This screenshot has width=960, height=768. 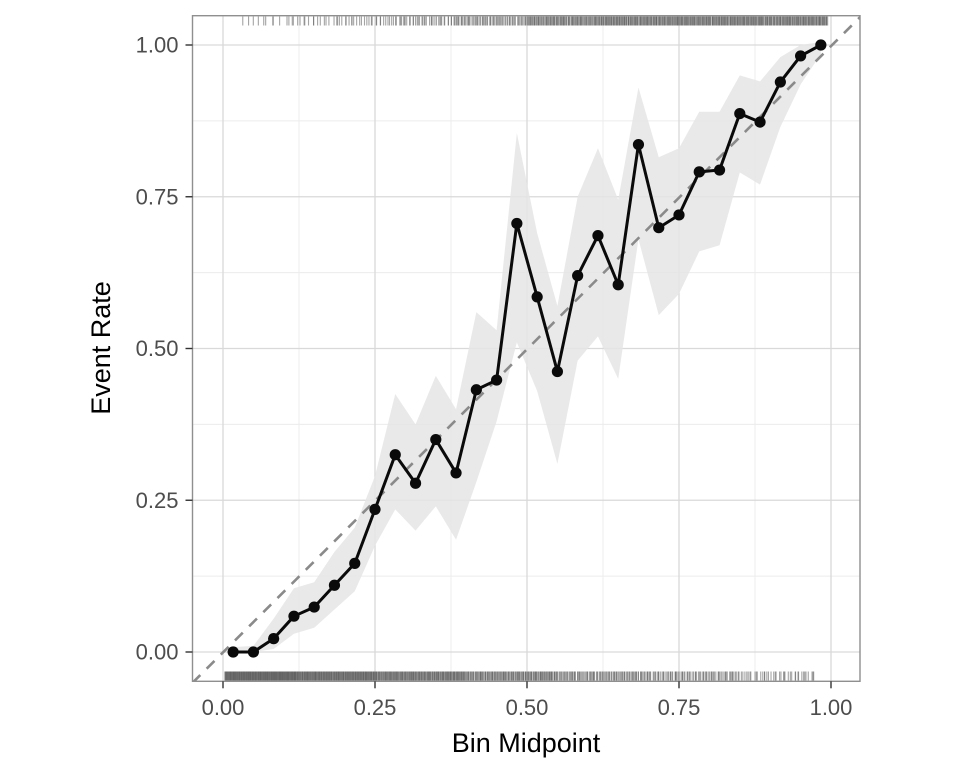 What do you see at coordinates (526, 743) in the screenshot?
I see `x-axis-title: Bin Midpoint` at bounding box center [526, 743].